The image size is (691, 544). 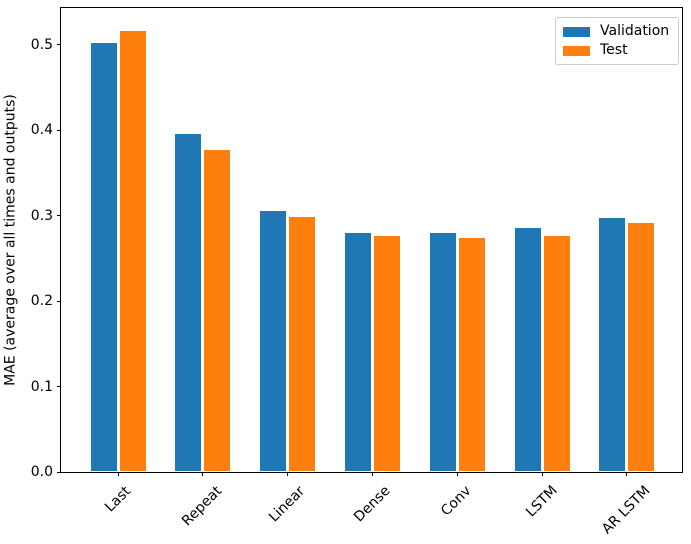 I want to click on legend: Validation Test, so click(x=617, y=41).